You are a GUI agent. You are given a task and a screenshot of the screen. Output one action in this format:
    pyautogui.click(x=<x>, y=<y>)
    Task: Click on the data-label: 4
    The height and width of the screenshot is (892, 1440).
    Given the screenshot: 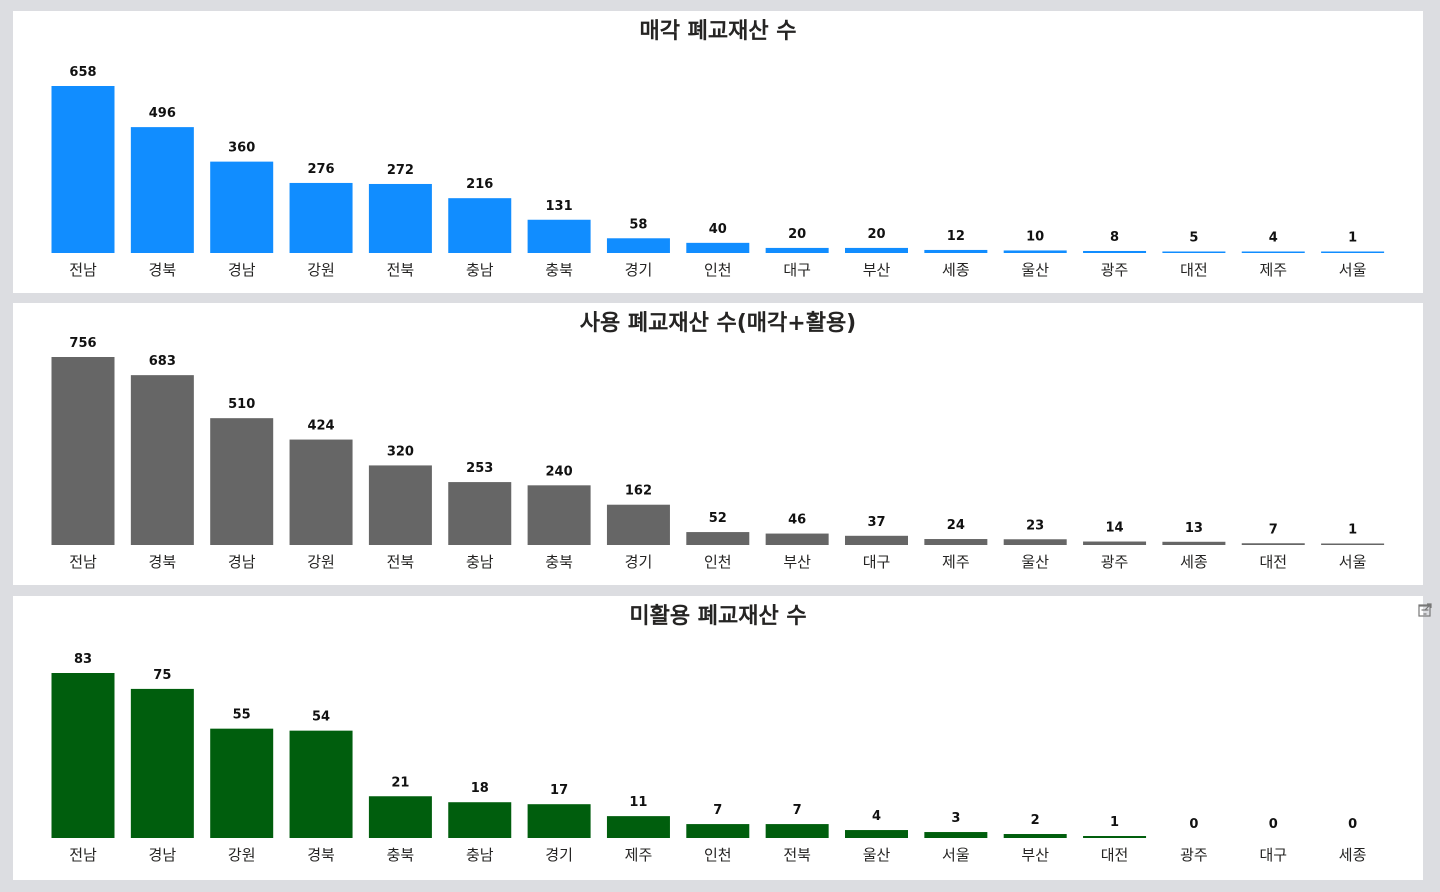 What is the action you would take?
    pyautogui.click(x=1273, y=238)
    